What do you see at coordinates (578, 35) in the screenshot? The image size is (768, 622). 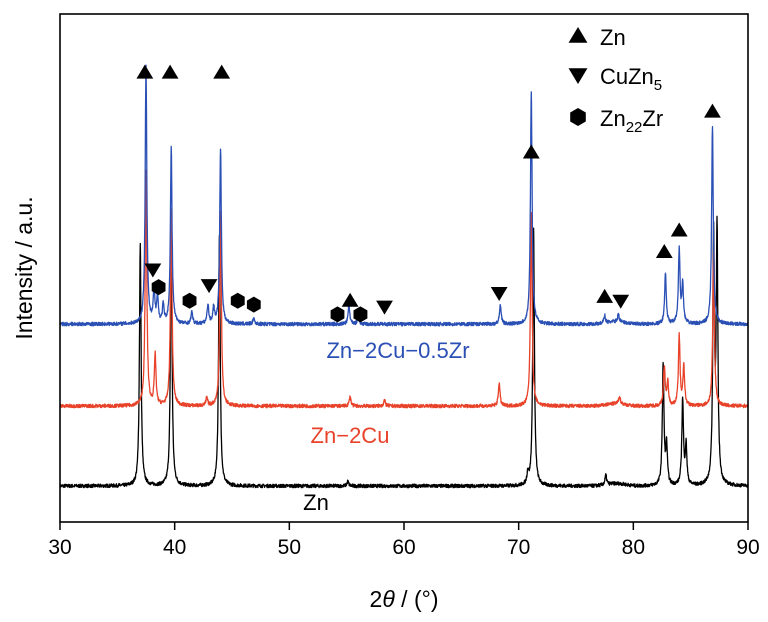 I see `legend-triangle-up-icon` at bounding box center [578, 35].